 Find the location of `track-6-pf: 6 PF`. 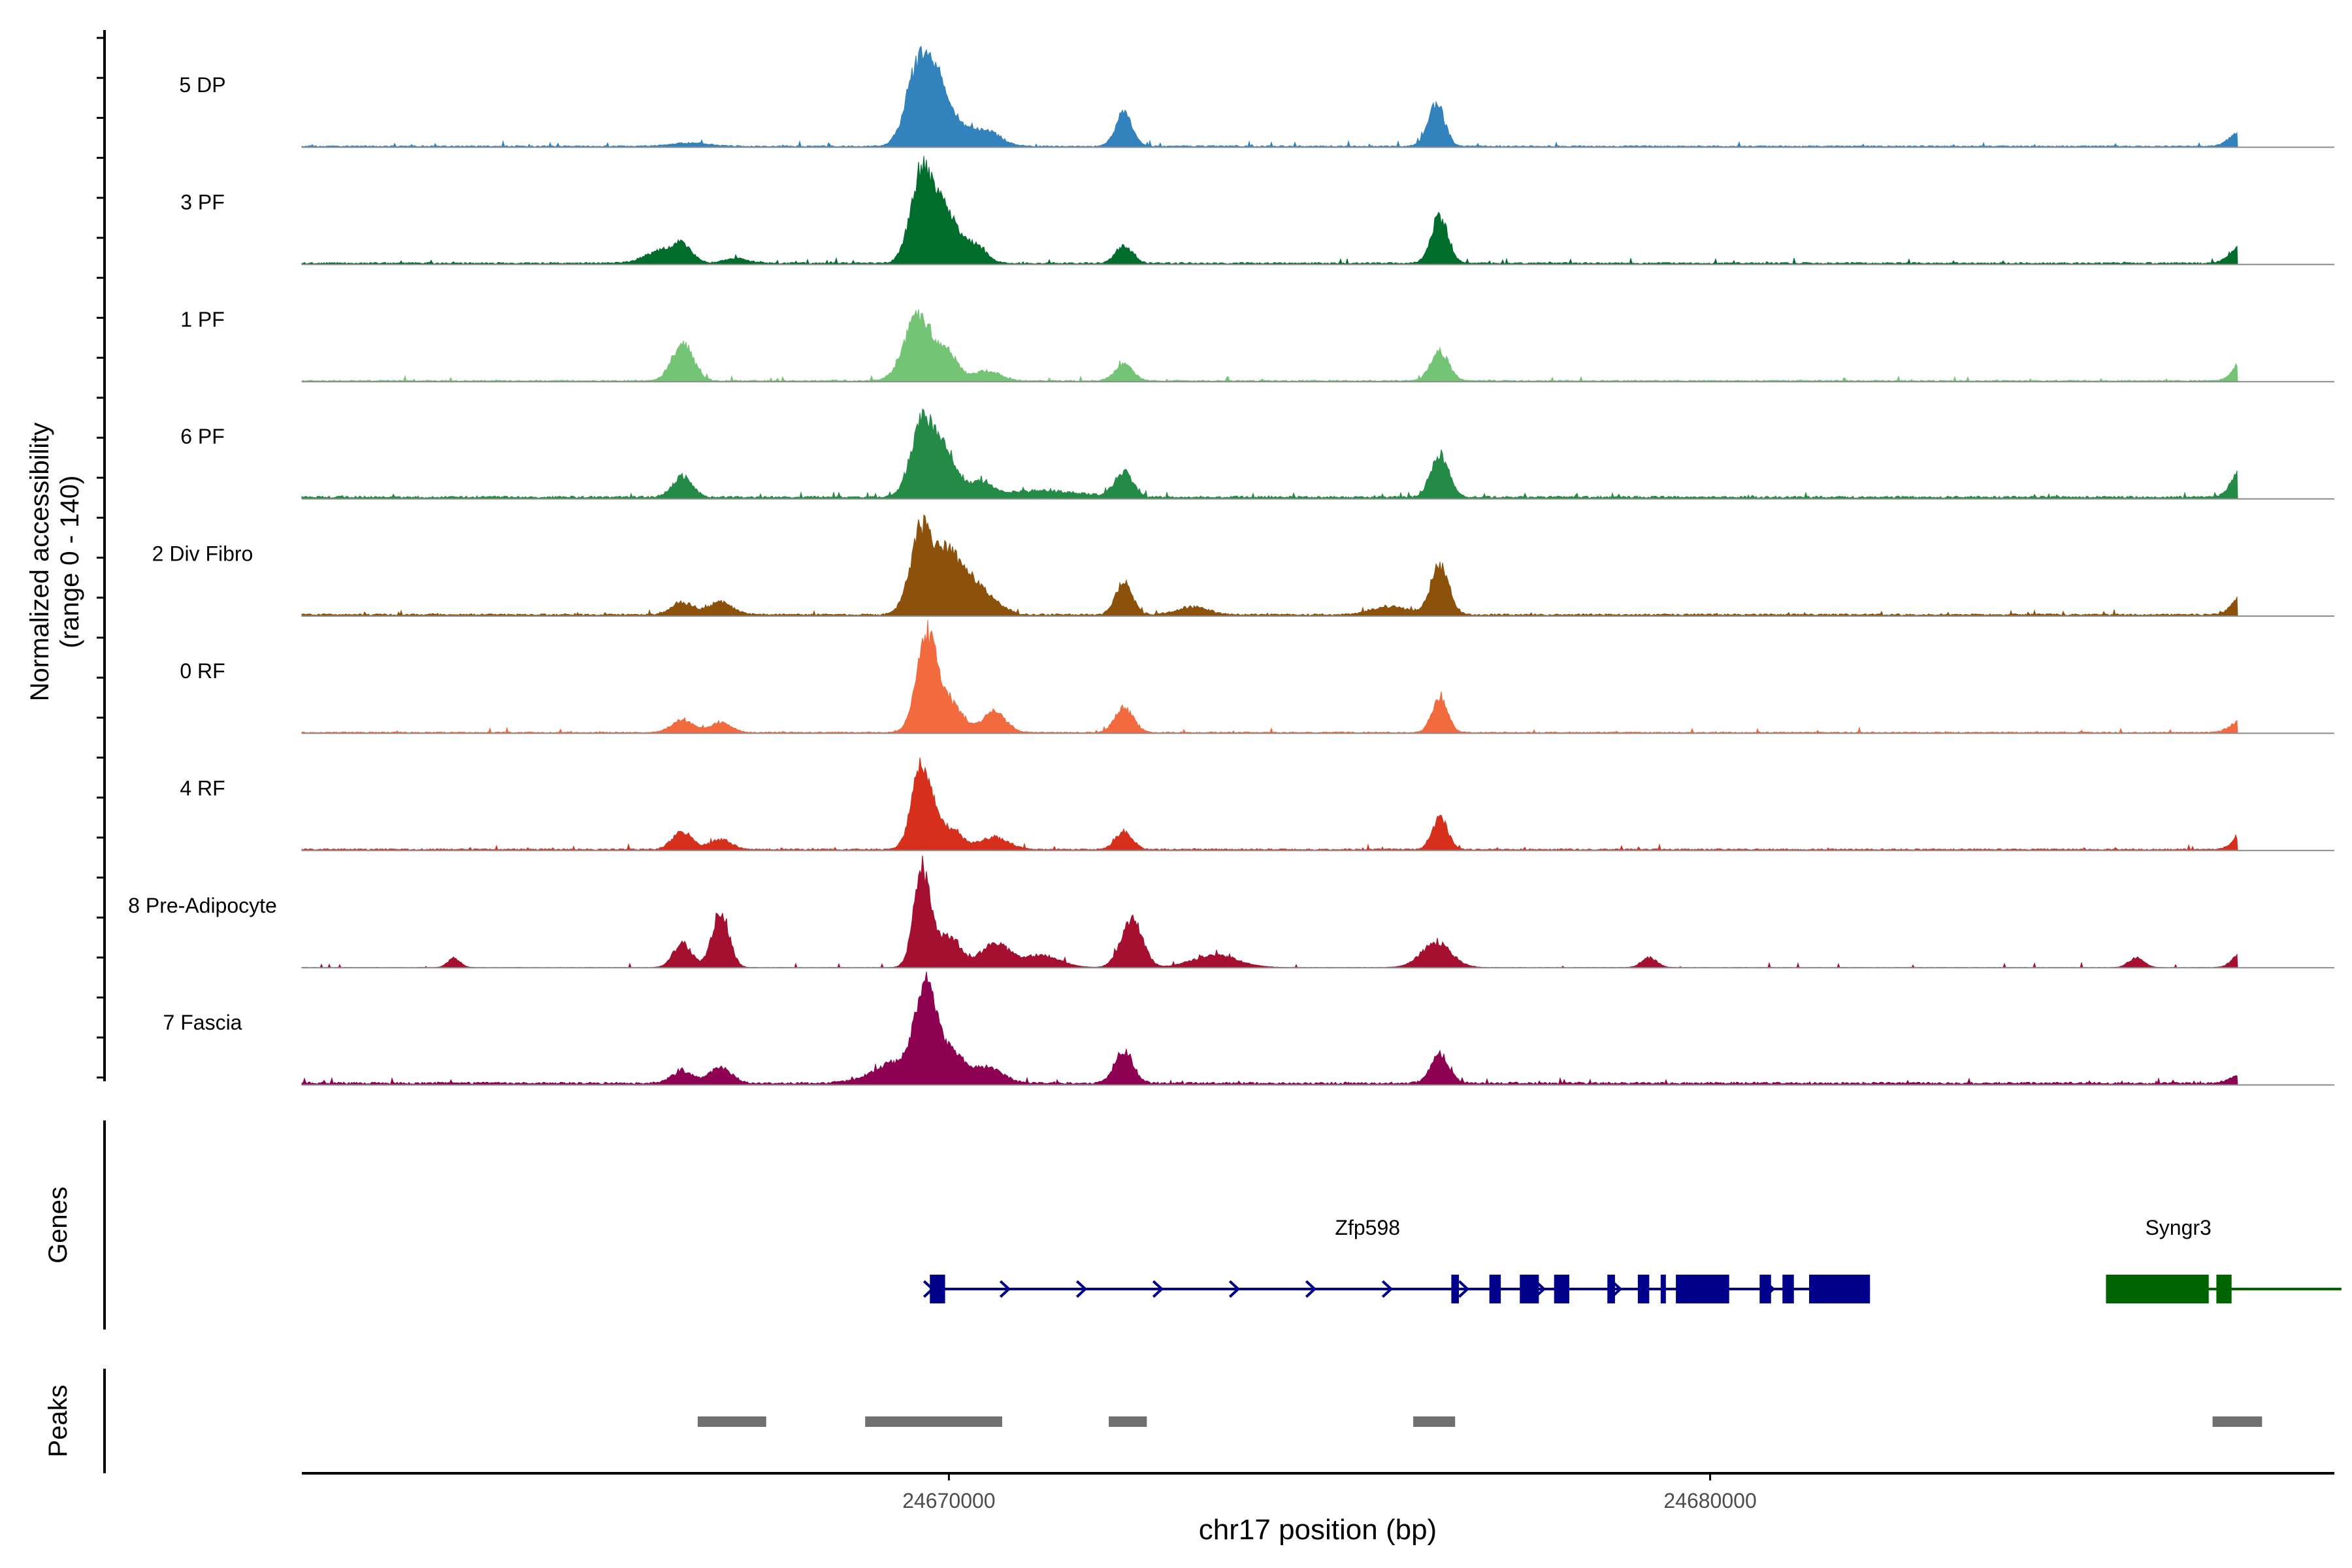

track-6-pf: 6 PF is located at coordinates (1257, 454).